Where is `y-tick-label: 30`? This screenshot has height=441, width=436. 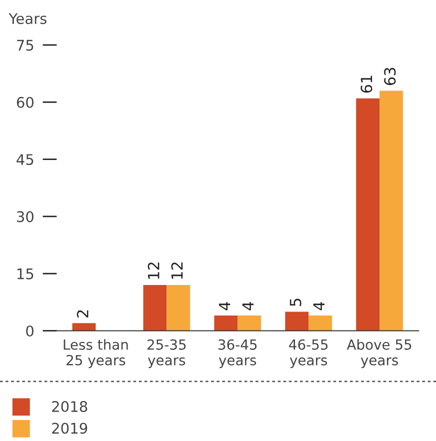 y-tick-label: 30 is located at coordinates (25, 216).